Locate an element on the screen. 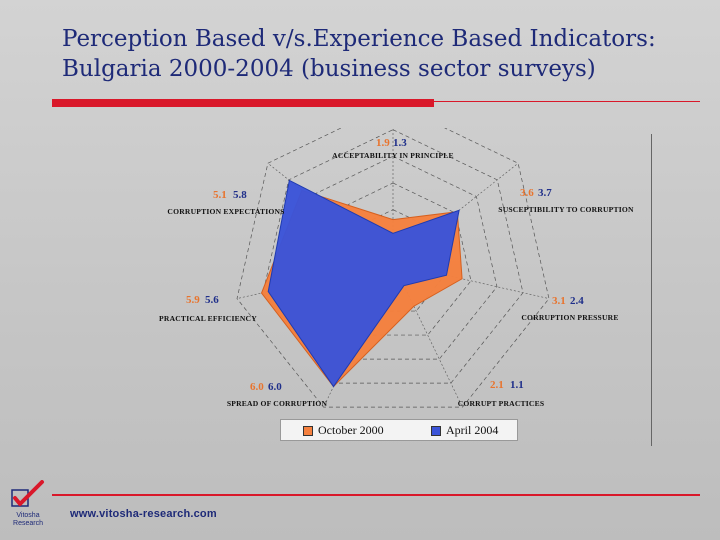 This screenshot has height=540, width=720. axis-label: CORRUPTION EXPECTATIONS is located at coordinates (225, 211).